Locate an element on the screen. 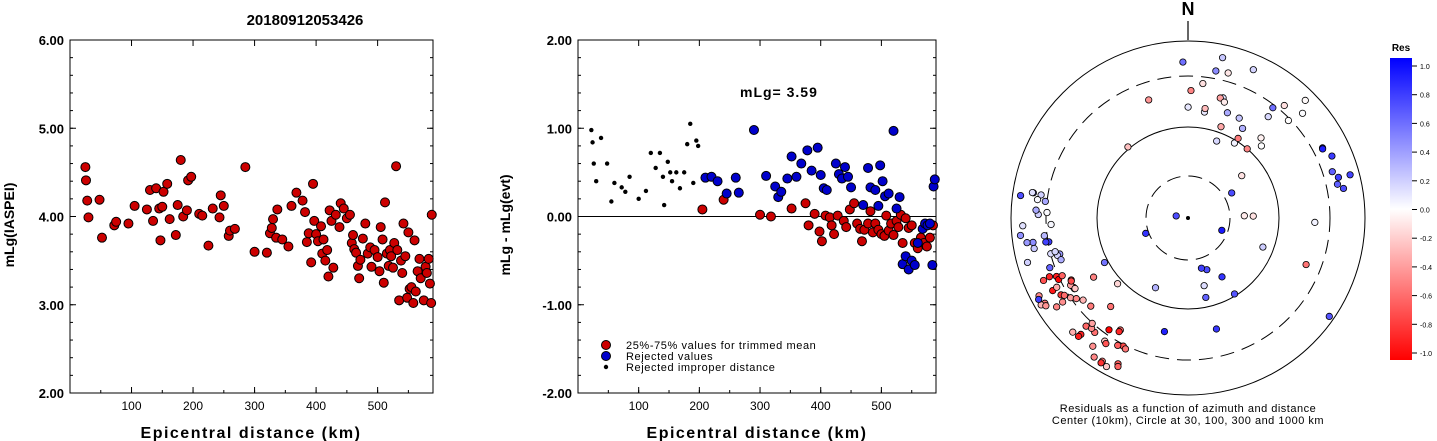 The image size is (1437, 441). middle-xtick-label: 200 is located at coordinates (699, 406).